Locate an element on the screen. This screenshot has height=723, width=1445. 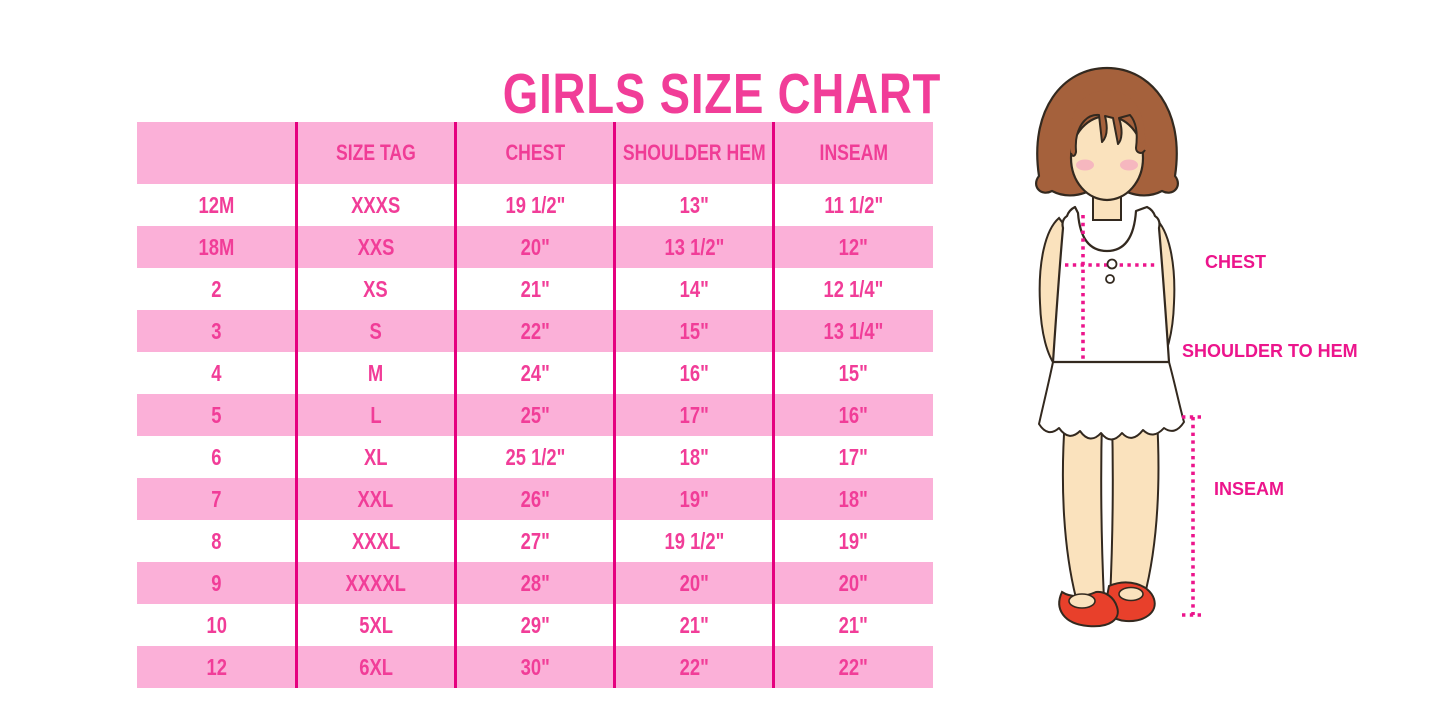
bangs-edge is located at coordinates (1108, 135).